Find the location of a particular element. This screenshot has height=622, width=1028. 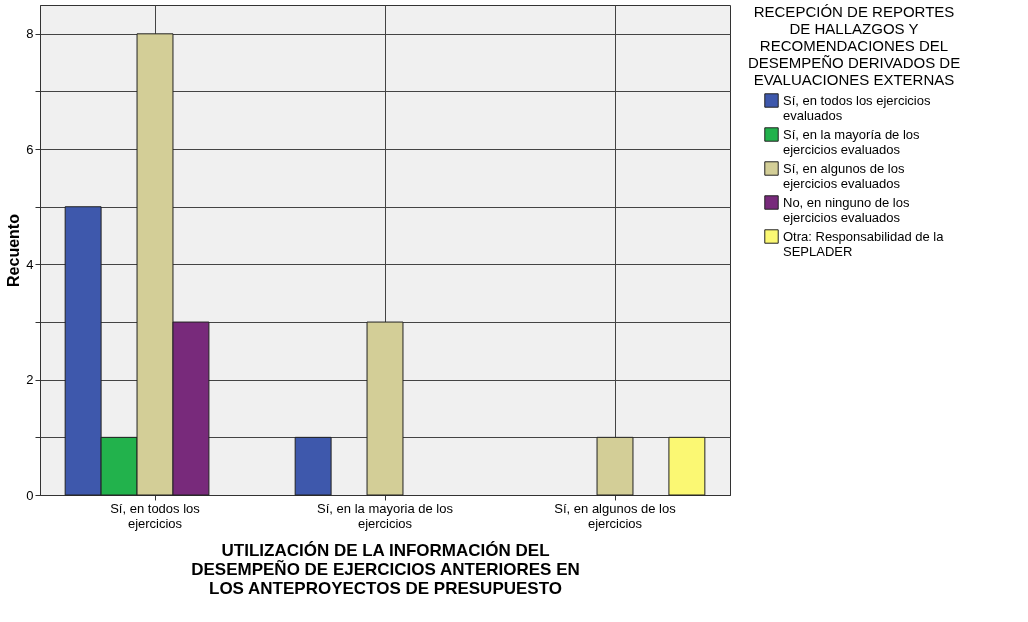

y-tick-label: 6 is located at coordinates (30, 149).